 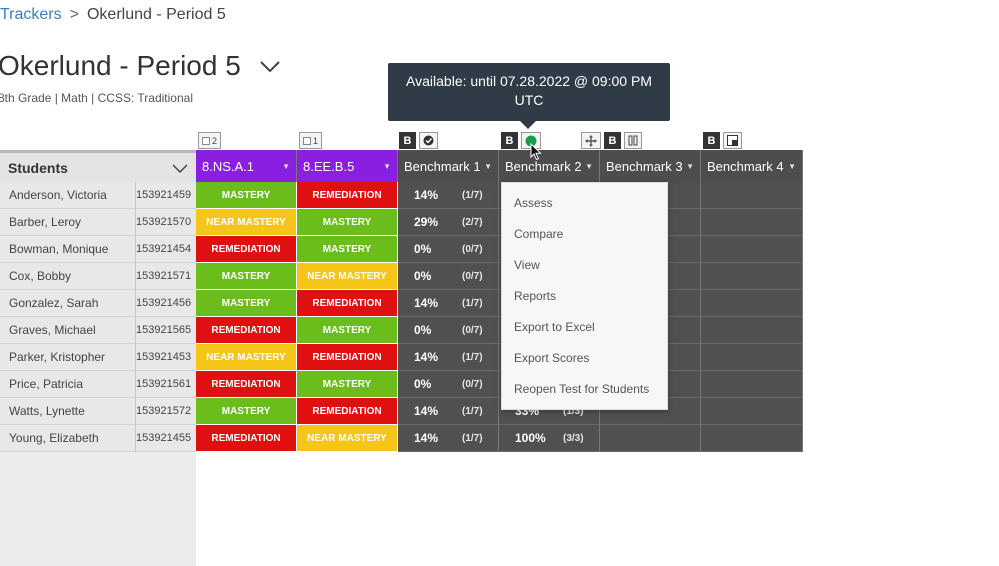 What do you see at coordinates (582, 388) in the screenshot?
I see `menu-item-reopen-test-for-students: Reopen Test for Students` at bounding box center [582, 388].